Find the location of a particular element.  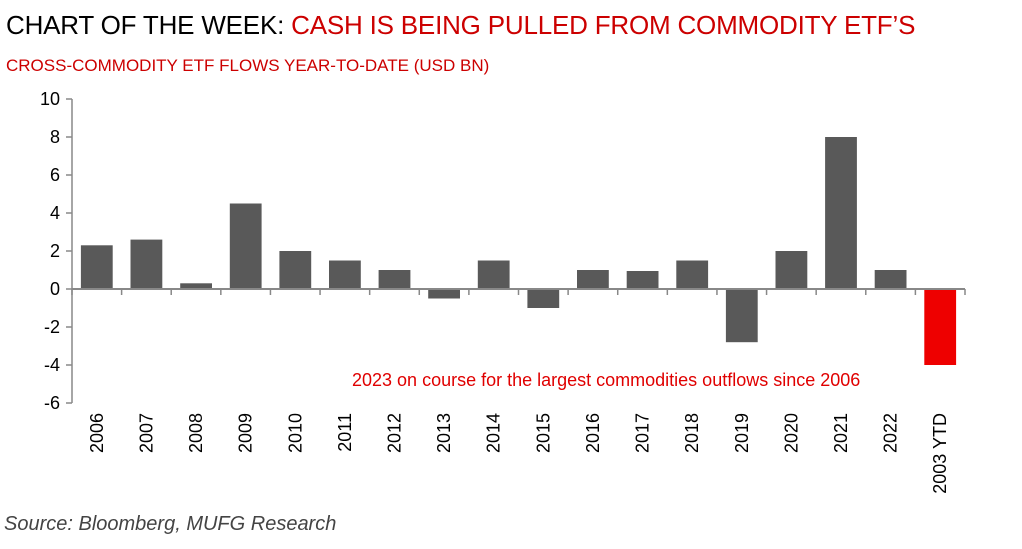

bar-2019 is located at coordinates (741, 316).